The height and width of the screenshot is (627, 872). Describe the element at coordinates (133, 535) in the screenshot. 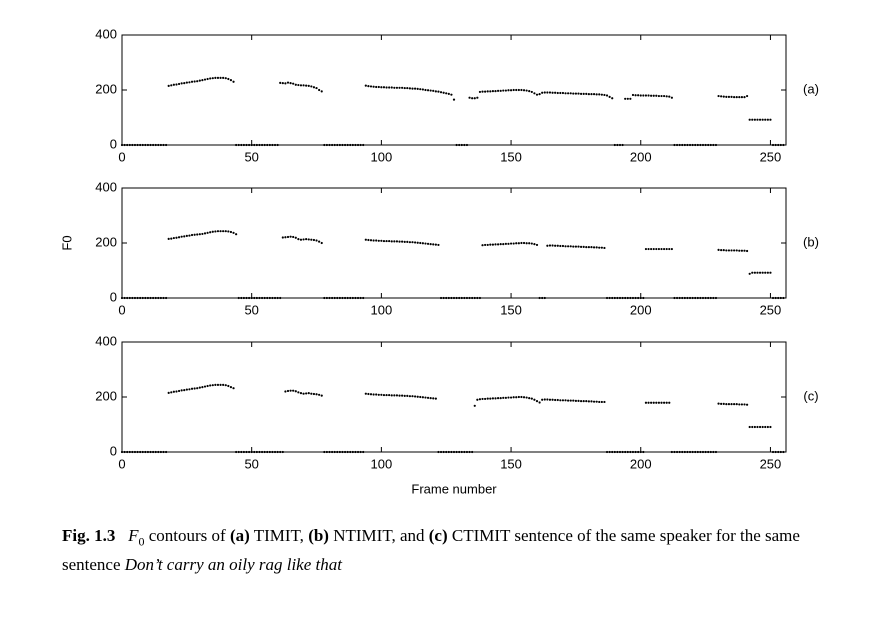

I see `caption-symbol: F` at that location.